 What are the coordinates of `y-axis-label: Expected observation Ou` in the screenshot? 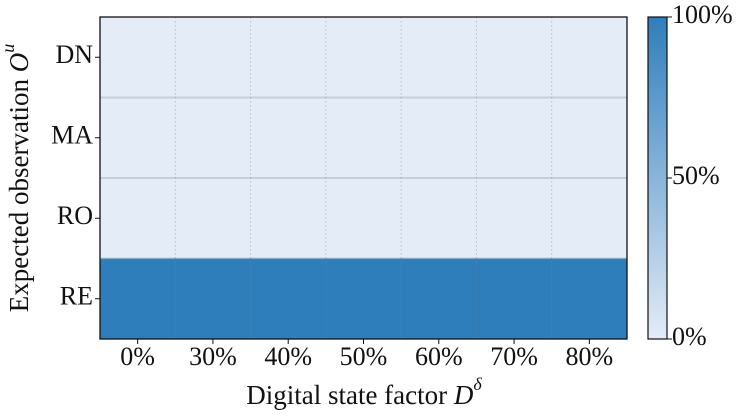 It's located at (17, 178).